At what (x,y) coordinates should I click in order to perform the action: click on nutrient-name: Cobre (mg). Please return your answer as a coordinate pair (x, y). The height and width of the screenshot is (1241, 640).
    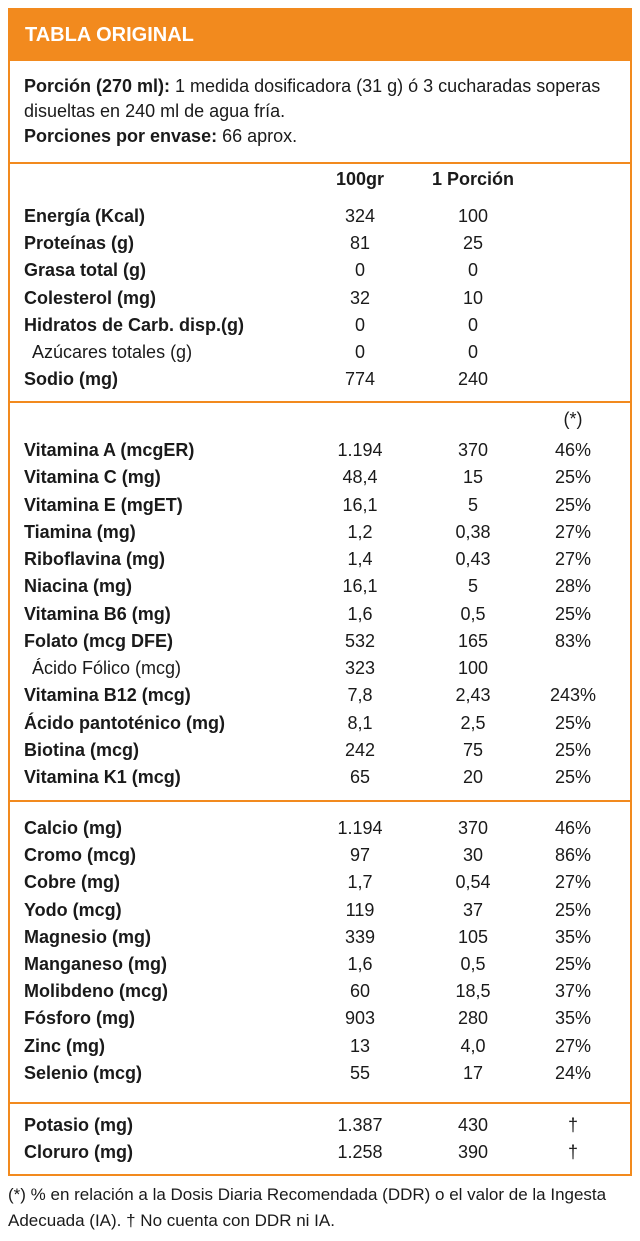
    Looking at the image, I should click on (72, 882).